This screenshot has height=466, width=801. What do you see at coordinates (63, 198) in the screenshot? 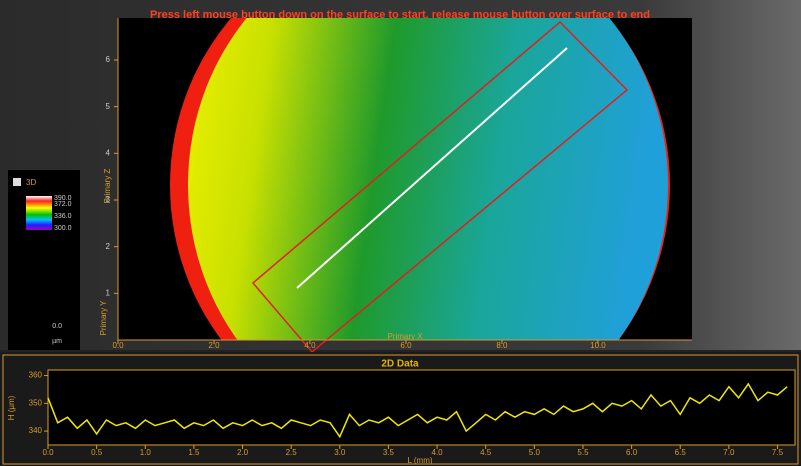
I see `color-bar-label: 390.0` at bounding box center [63, 198].